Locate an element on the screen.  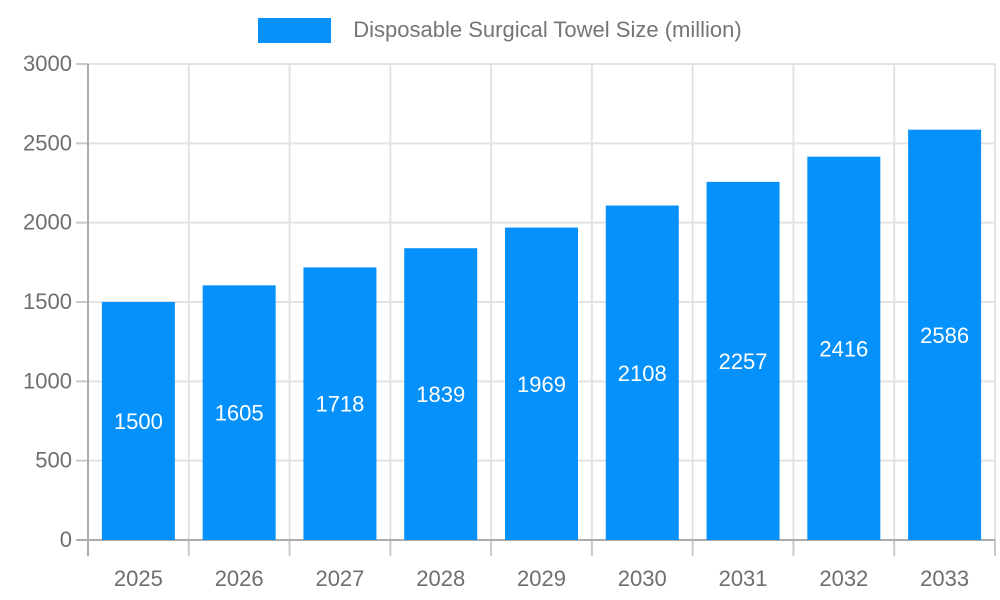
bar-value-label: 2108 is located at coordinates (642, 373).